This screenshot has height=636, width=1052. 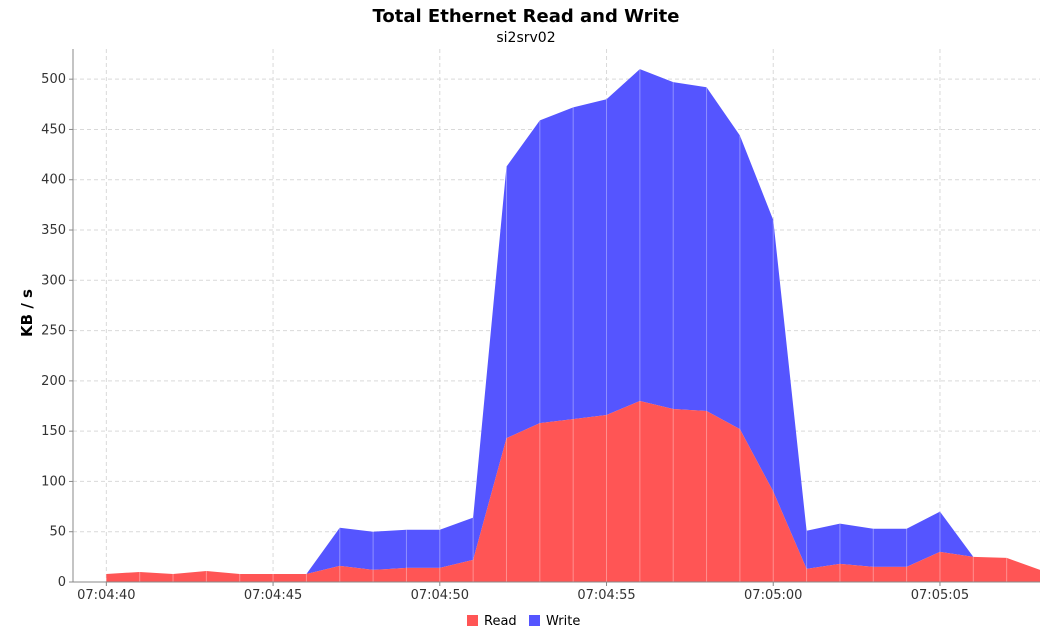 What do you see at coordinates (62, 582) in the screenshot?
I see `y-tick-label: 0` at bounding box center [62, 582].